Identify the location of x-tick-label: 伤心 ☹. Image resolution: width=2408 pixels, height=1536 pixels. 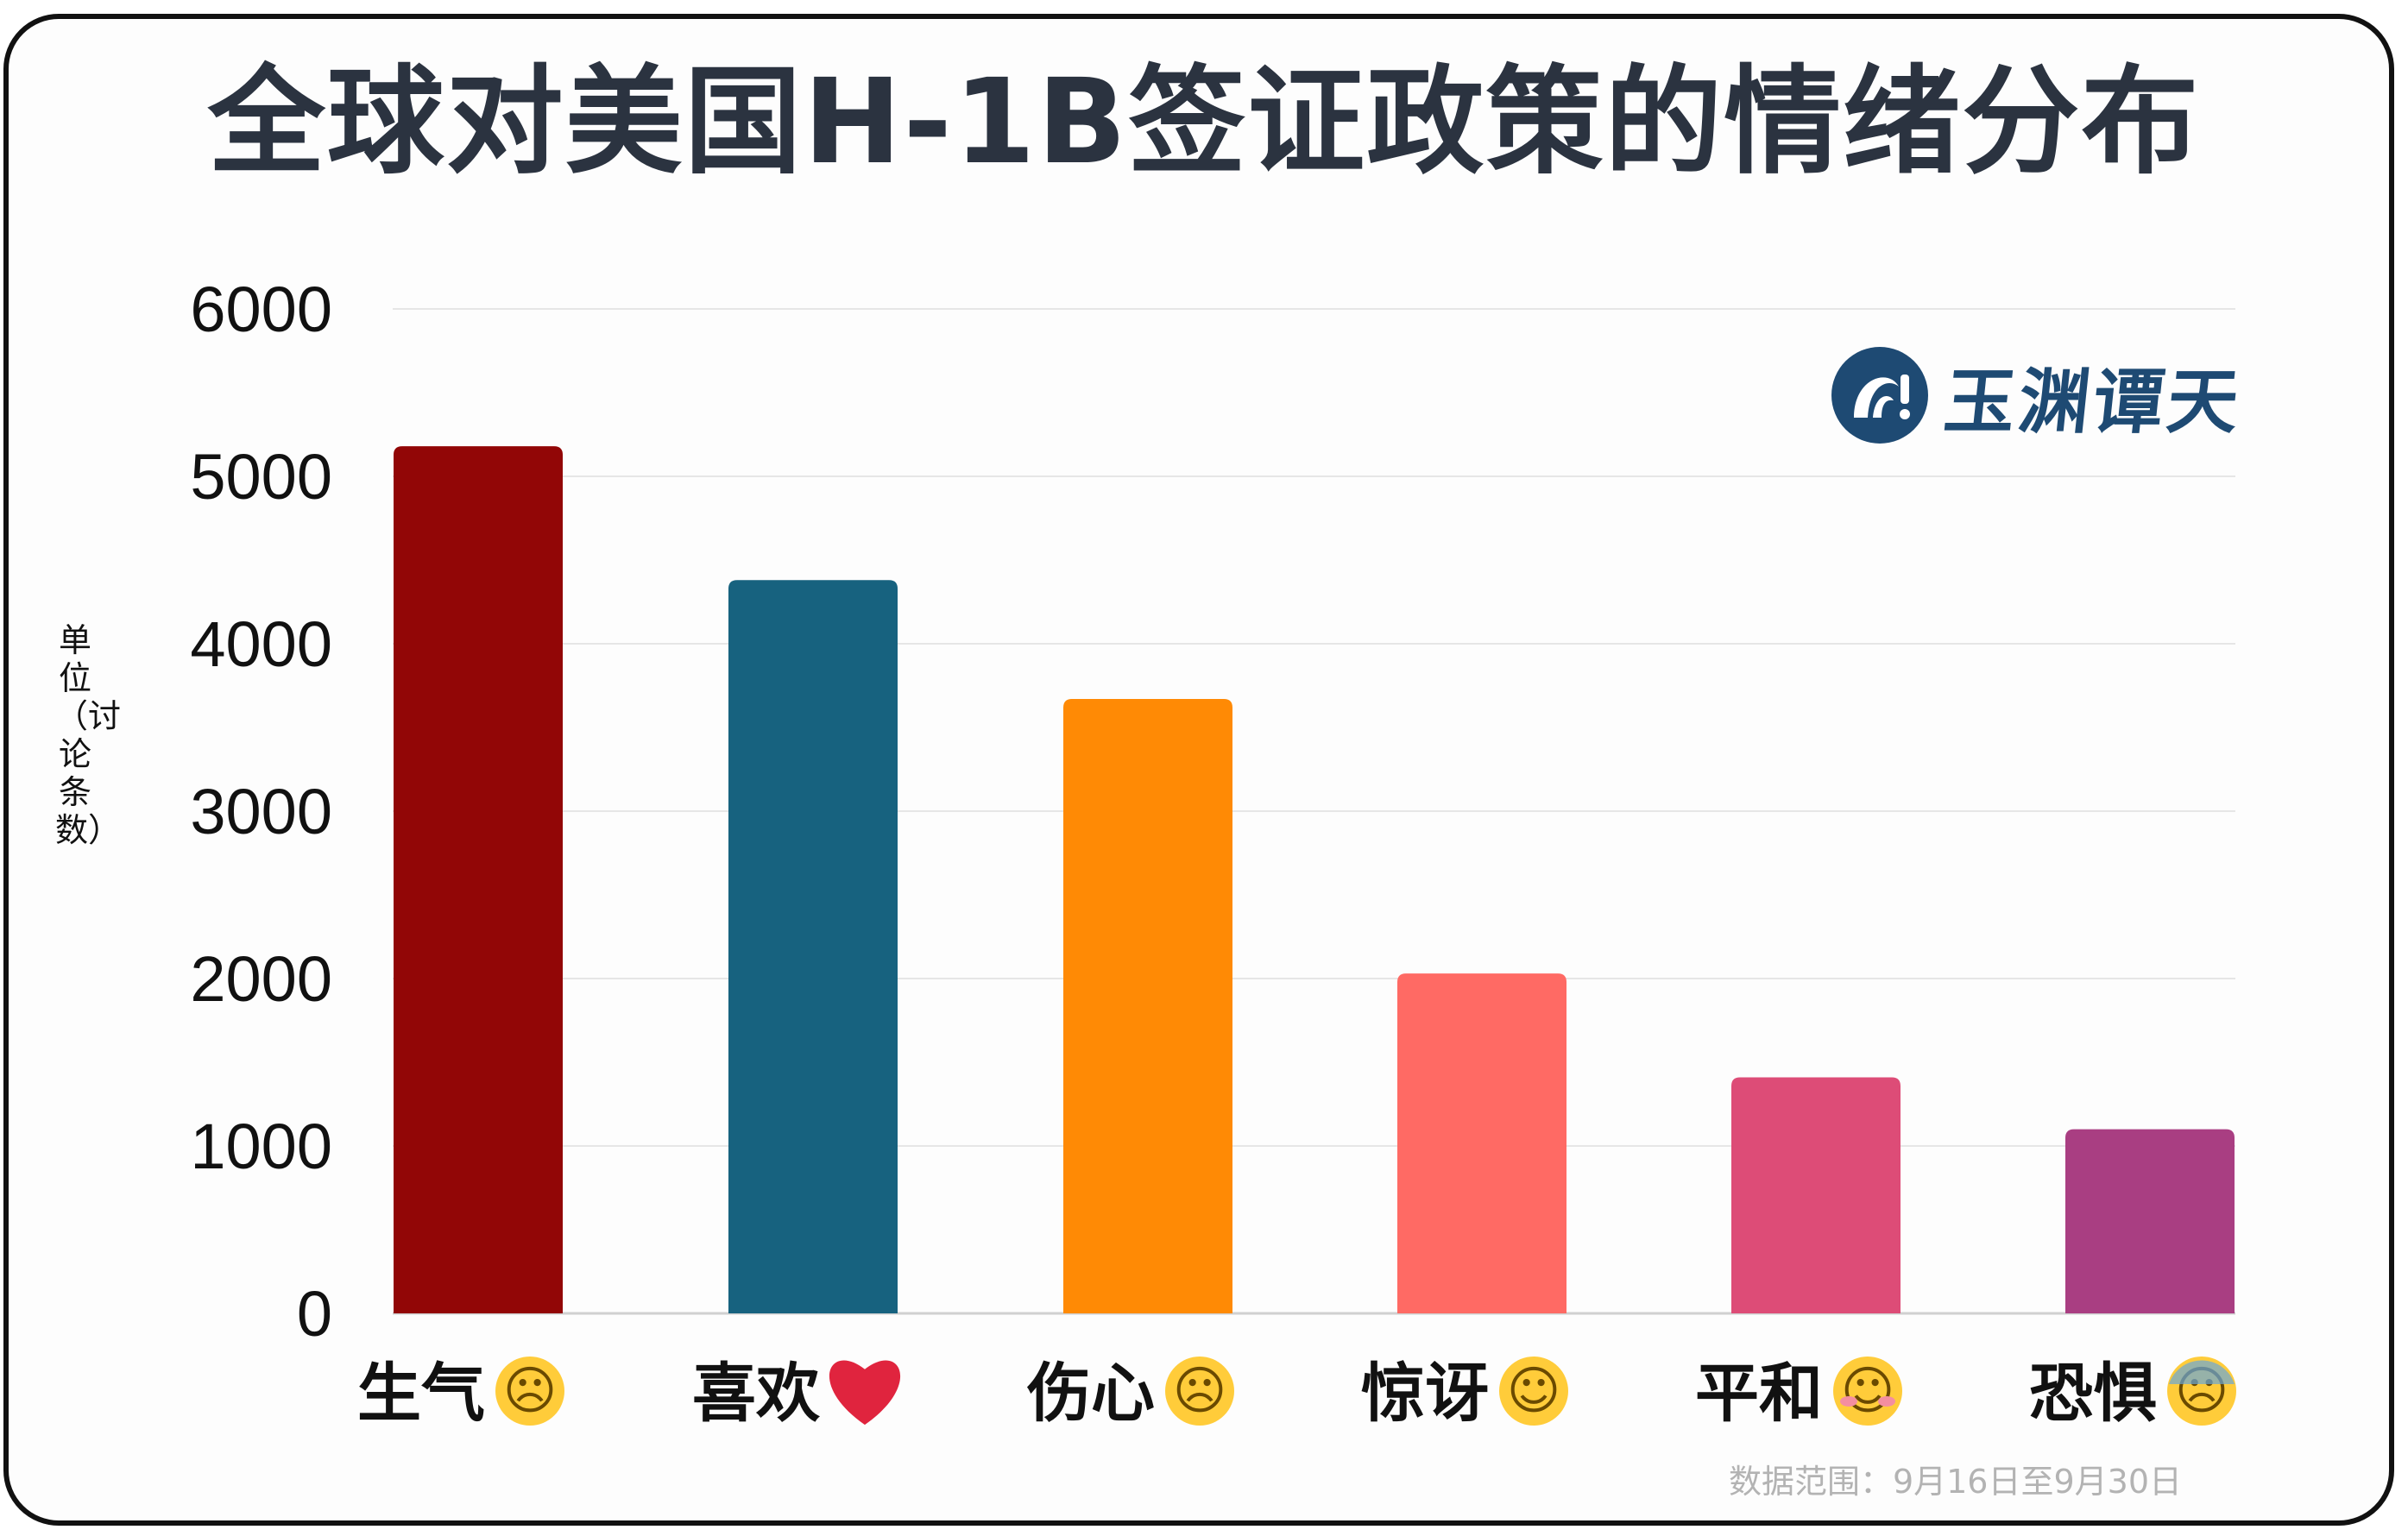
(1130, 1394).